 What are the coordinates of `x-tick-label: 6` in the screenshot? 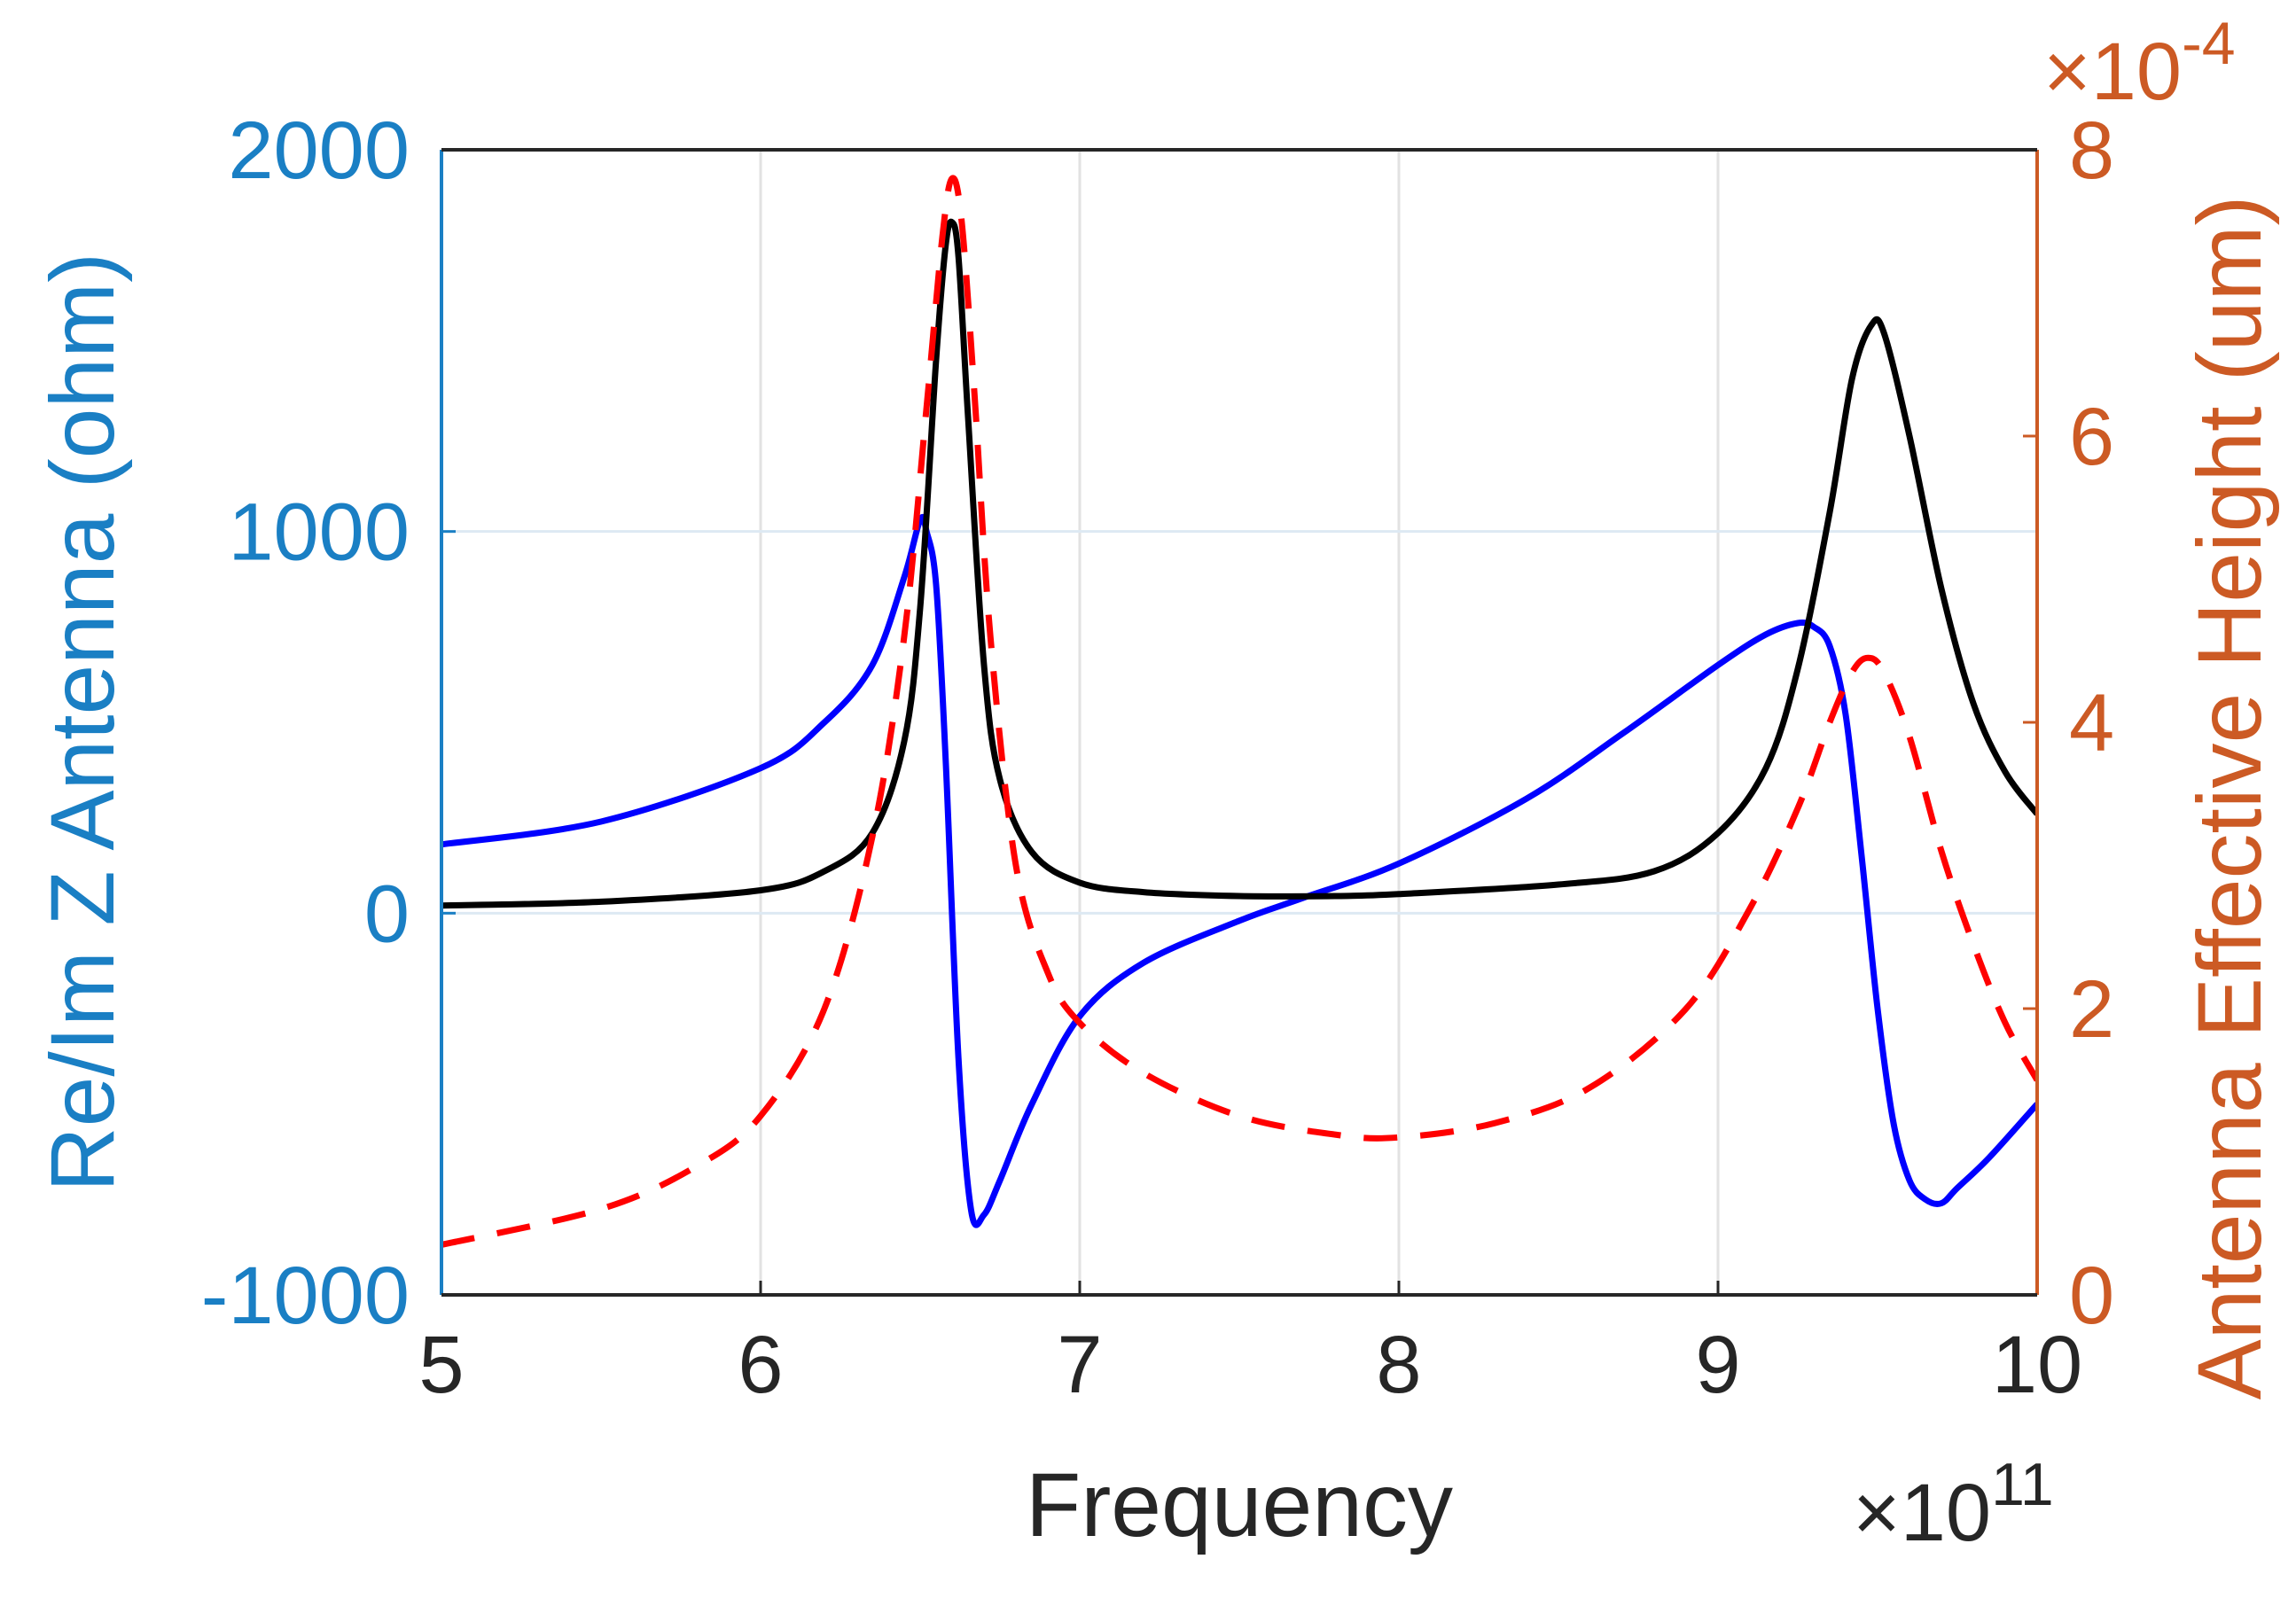 It's located at (760, 1365).